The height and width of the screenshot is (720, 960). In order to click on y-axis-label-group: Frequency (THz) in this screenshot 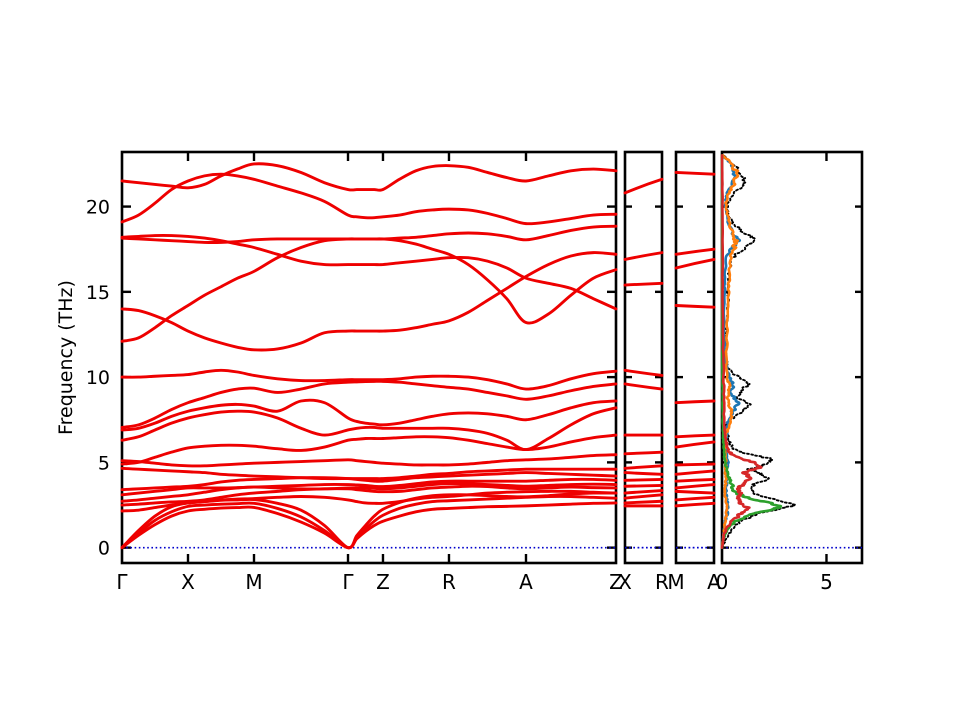, I will do `click(66, 357)`.